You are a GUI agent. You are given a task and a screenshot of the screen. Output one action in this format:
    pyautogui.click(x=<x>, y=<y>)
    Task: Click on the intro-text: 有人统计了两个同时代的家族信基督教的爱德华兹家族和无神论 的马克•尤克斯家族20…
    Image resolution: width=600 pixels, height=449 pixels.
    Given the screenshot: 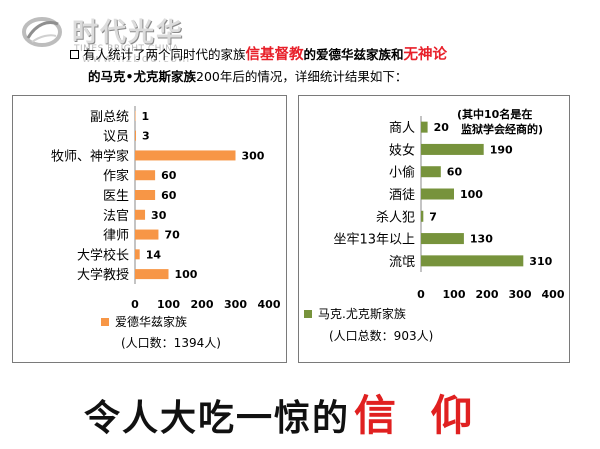 What is the action you would take?
    pyautogui.click(x=330, y=66)
    